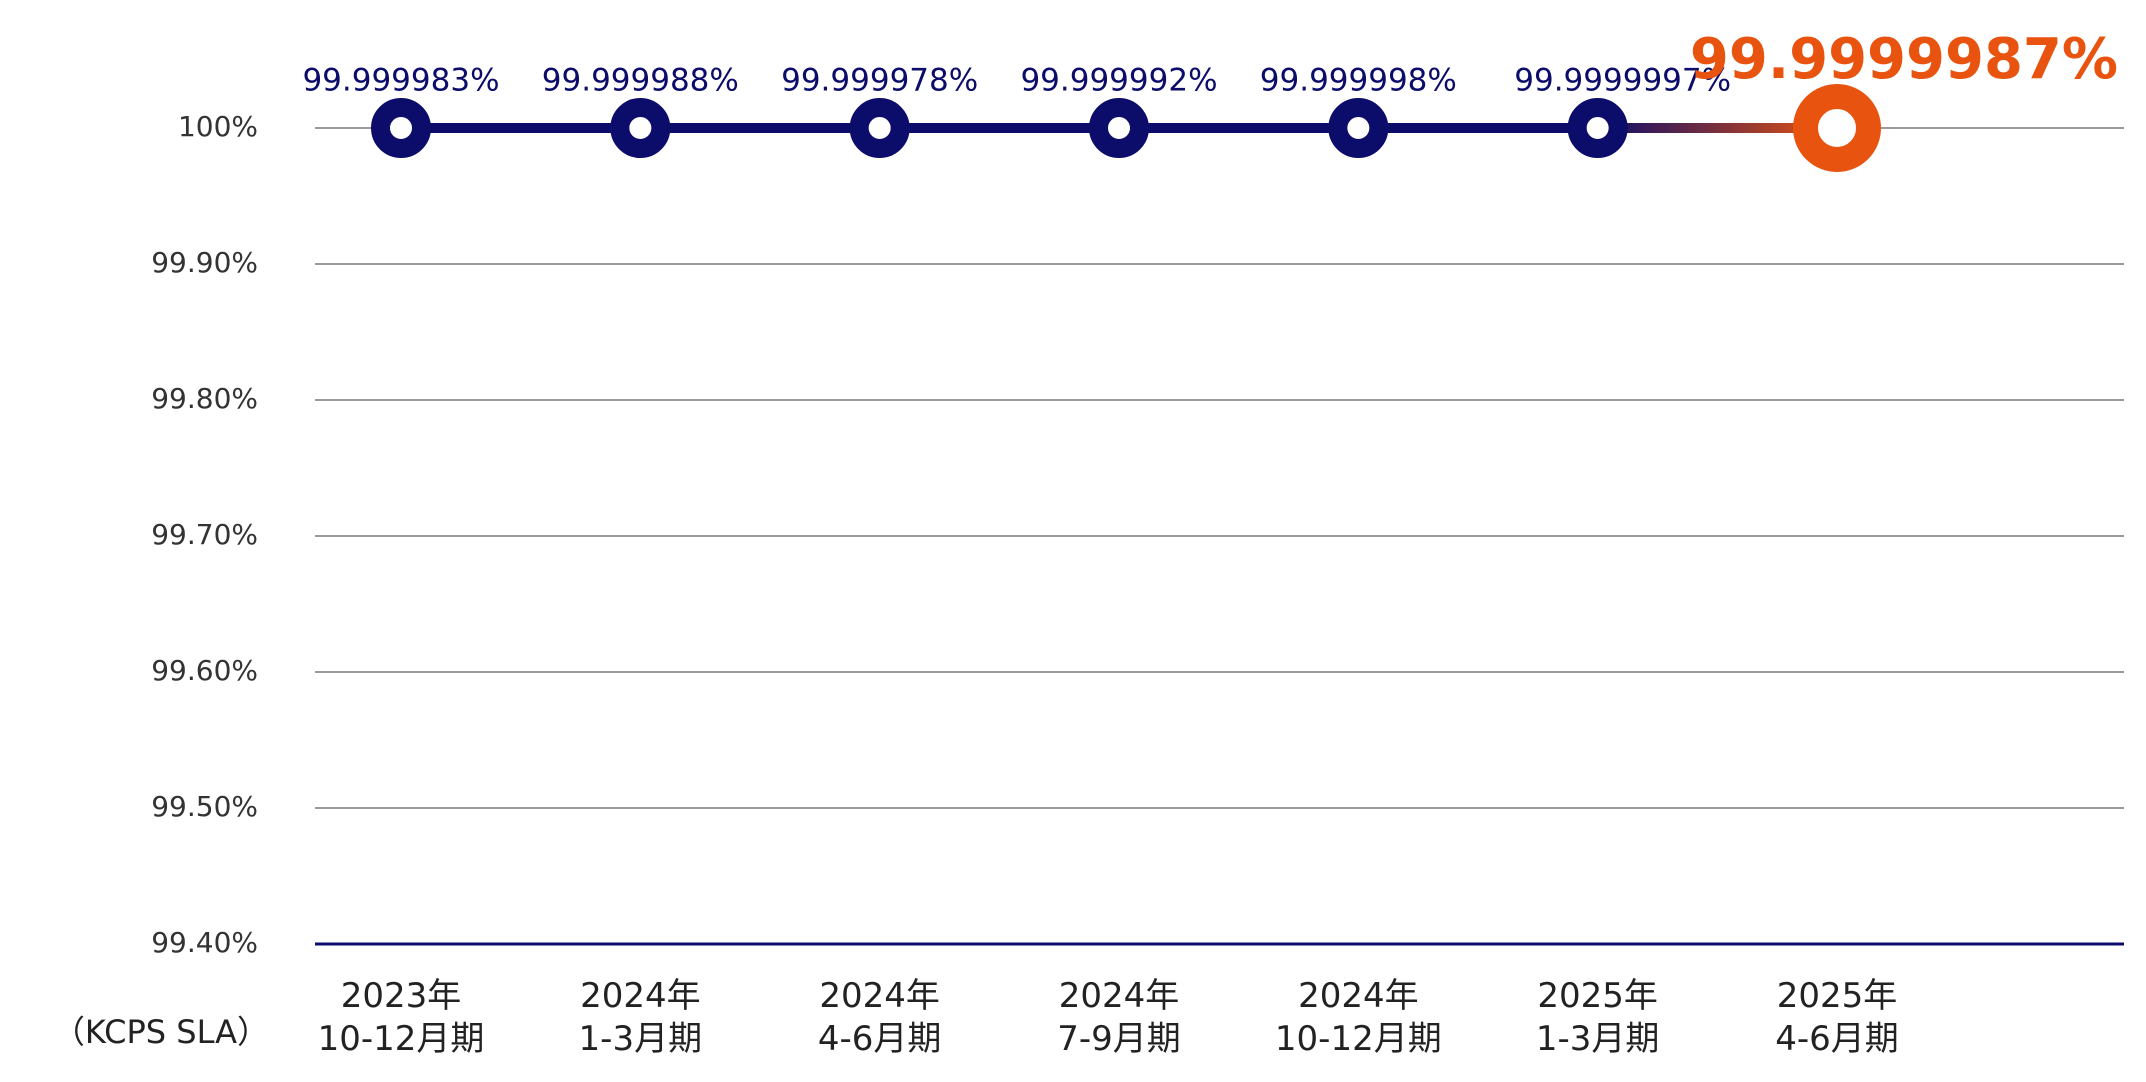 The image size is (2146, 1082). What do you see at coordinates (401, 1017) in the screenshot?
I see `x-tick-label: 2023年 10-12月期` at bounding box center [401, 1017].